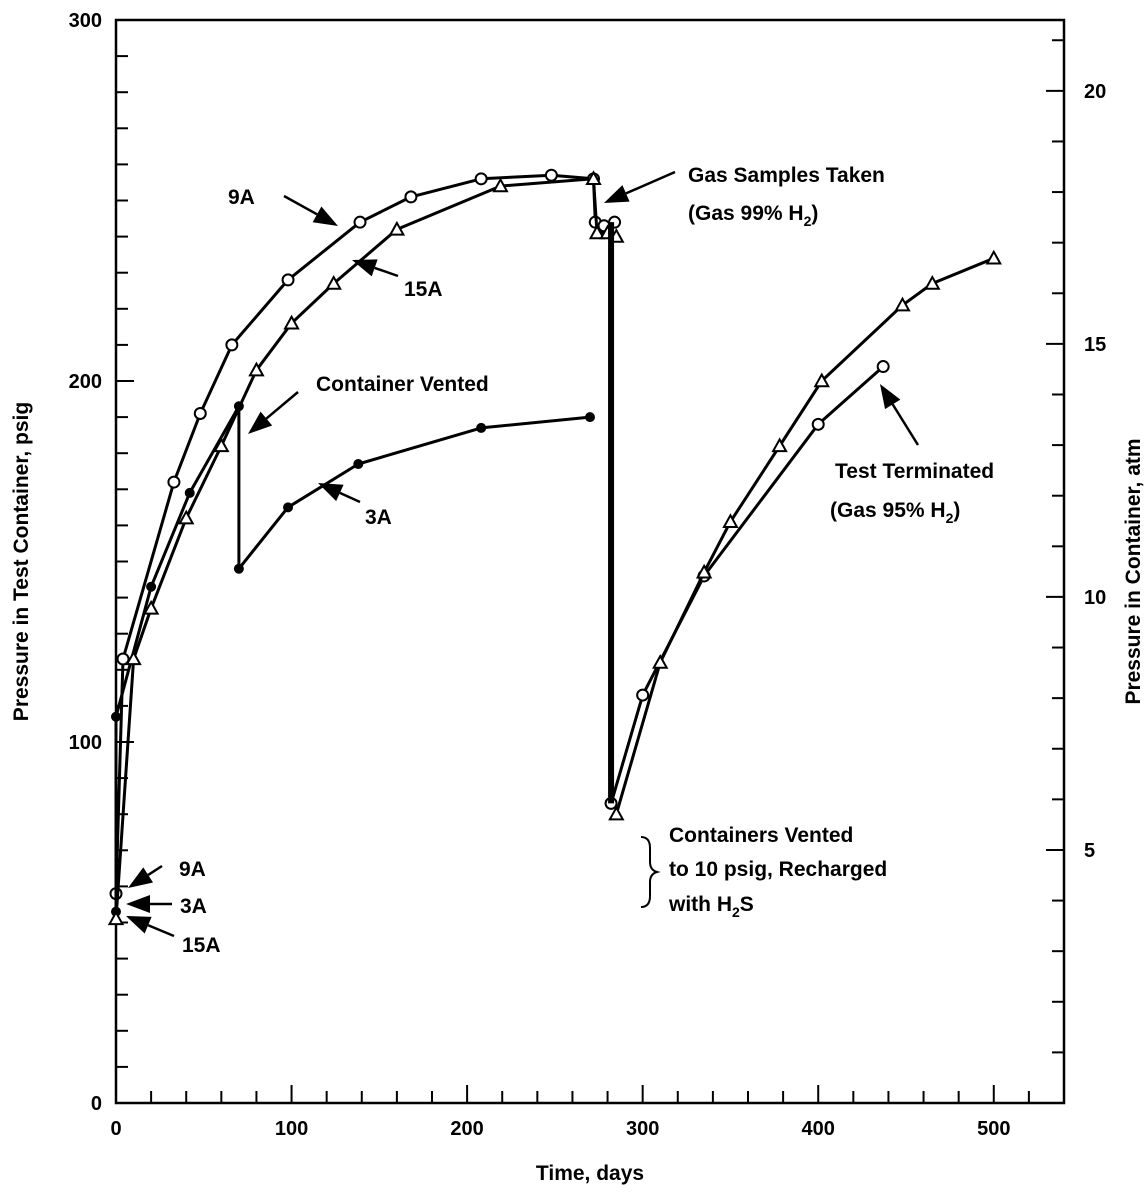  Describe the element at coordinates (753, 215) in the screenshot. I see `label-gas-99-h2: (Gas 99% H2)` at that location.